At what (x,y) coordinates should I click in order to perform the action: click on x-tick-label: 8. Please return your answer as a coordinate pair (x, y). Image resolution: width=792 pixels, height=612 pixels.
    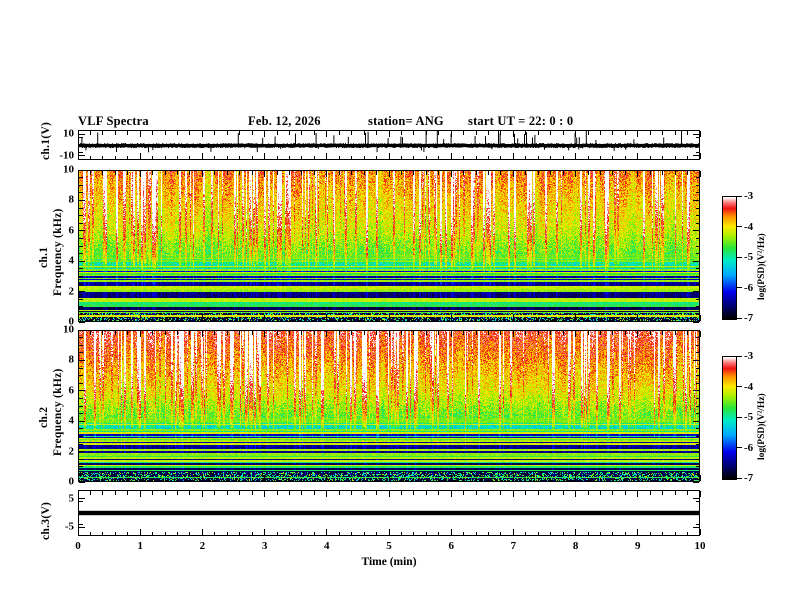
    Looking at the image, I should click on (575, 546).